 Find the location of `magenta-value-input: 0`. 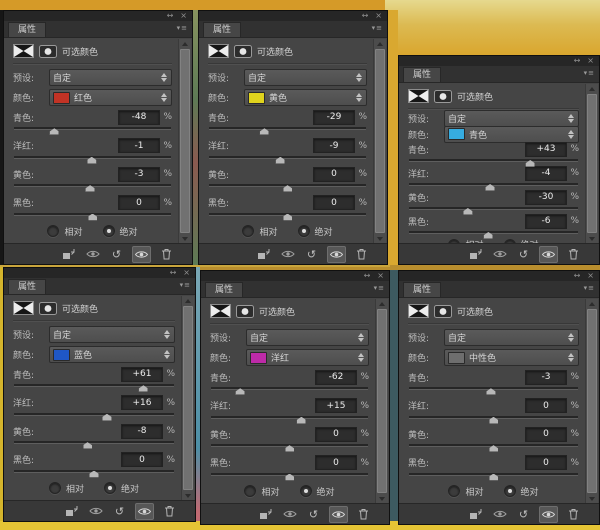

magenta-value-input: 0 is located at coordinates (546, 406).